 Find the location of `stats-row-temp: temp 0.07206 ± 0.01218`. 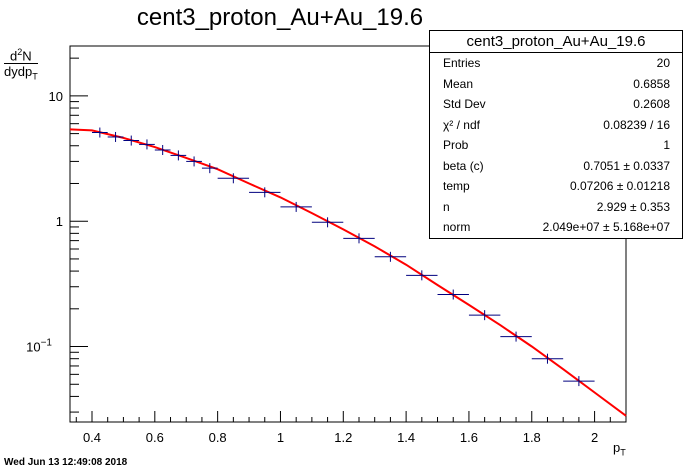

stats-row-temp: temp 0.07206 ± 0.01218 is located at coordinates (556, 186).